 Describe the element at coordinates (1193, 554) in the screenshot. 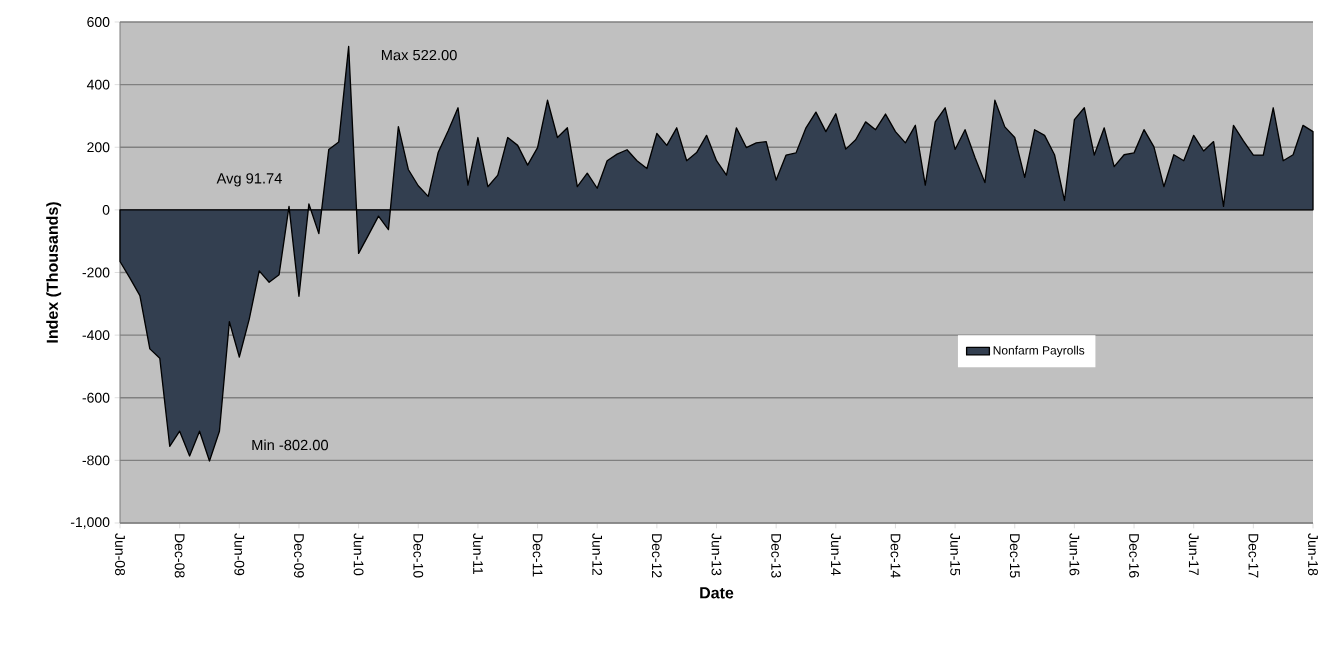

I see `x-tick-label: Jun-17` at that location.